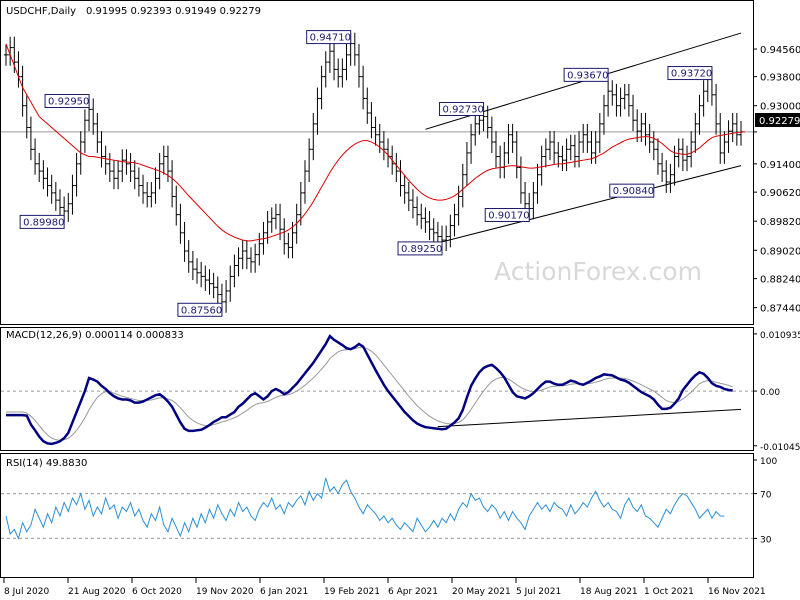  What do you see at coordinates (43, 222) in the screenshot?
I see `svg-text: 0.89980` at bounding box center [43, 222].